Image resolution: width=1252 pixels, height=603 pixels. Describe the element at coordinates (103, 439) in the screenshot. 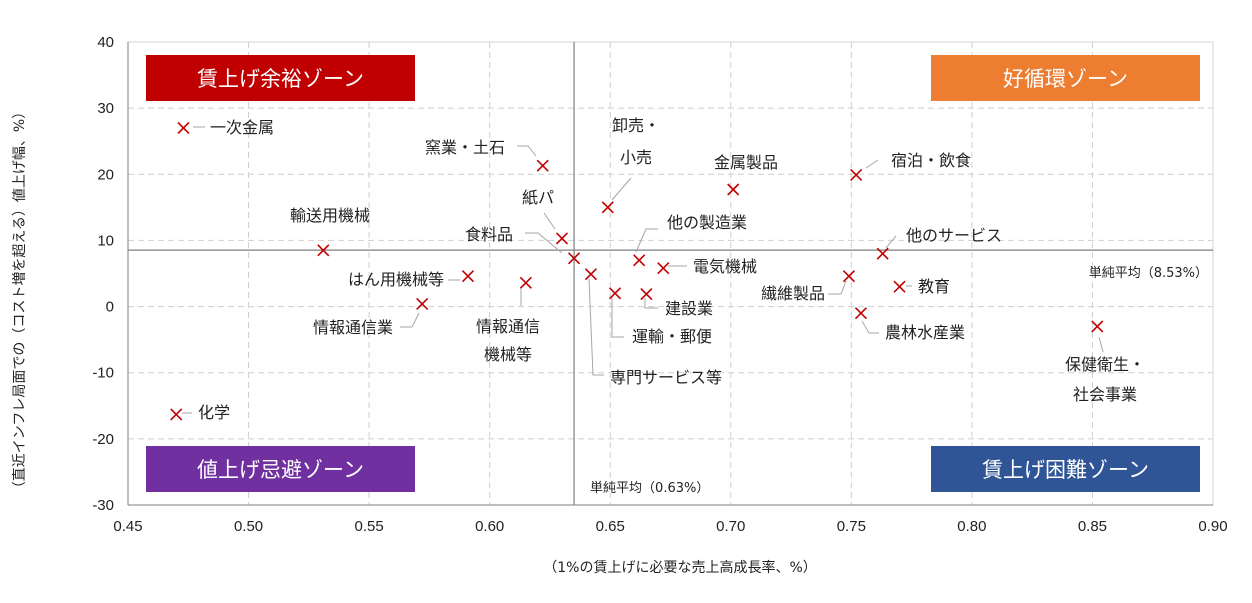

I see `y-tick-label: -20` at that location.